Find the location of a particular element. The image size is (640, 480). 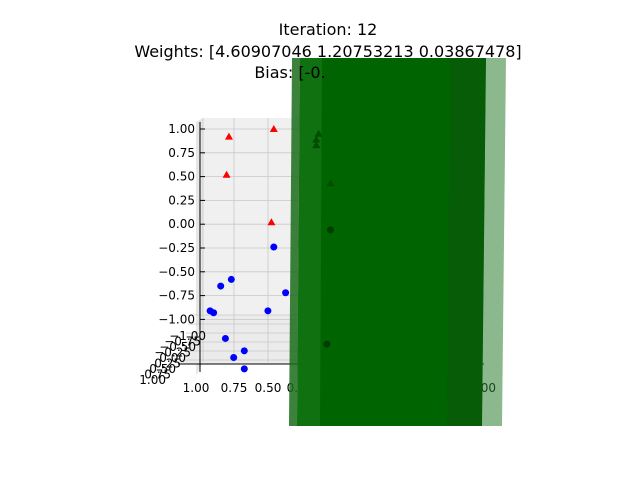

back-pane is located at coordinates (251, 240).